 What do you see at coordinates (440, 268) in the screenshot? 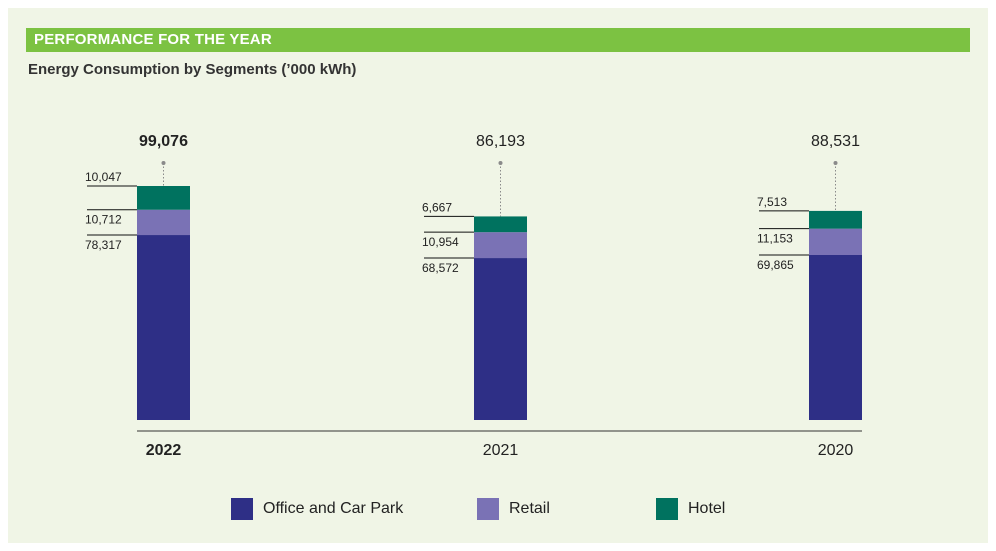
I see `segment-label-2021-0: 68,572` at bounding box center [440, 268].